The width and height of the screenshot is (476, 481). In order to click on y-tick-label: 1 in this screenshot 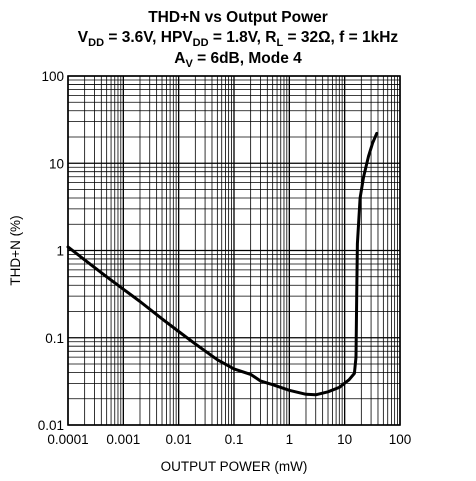, I will do `click(60, 251)`.